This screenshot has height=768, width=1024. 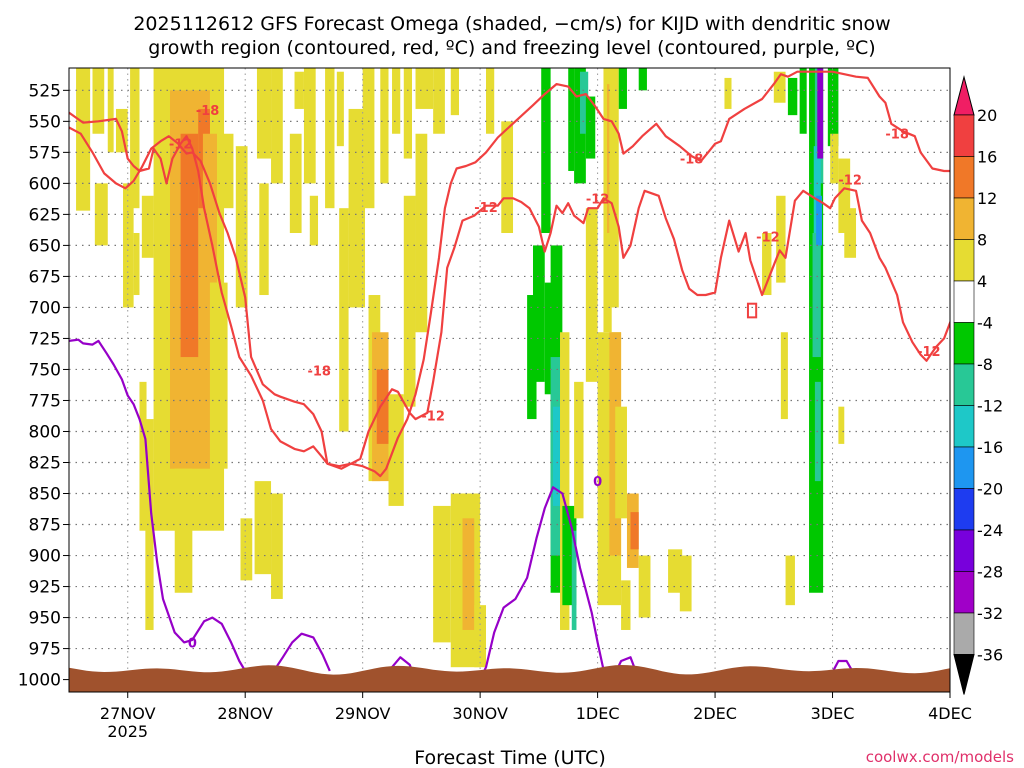 What do you see at coordinates (45, 153) in the screenshot?
I see `y-tick-label: 575` at bounding box center [45, 153].